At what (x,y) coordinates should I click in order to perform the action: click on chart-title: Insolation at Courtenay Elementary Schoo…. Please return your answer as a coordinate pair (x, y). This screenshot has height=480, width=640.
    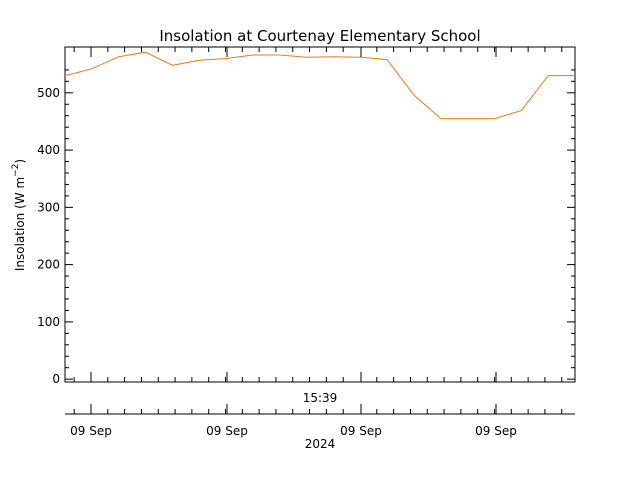
    Looking at the image, I should click on (319, 36).